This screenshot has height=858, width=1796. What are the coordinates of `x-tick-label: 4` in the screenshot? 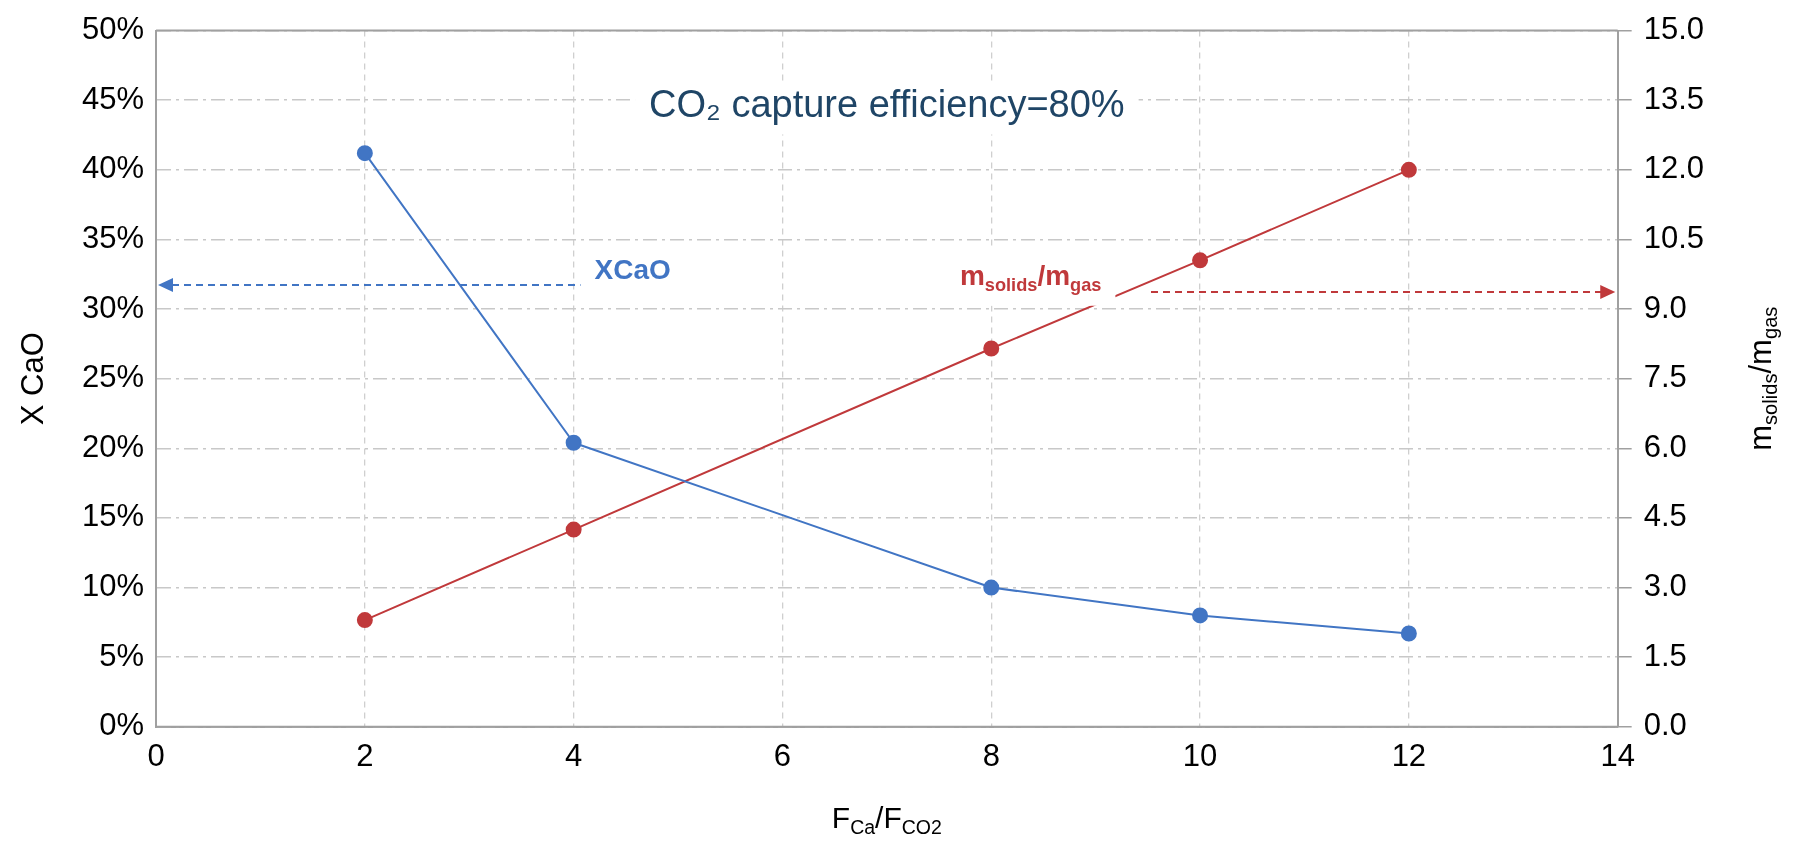 It's located at (574, 755).